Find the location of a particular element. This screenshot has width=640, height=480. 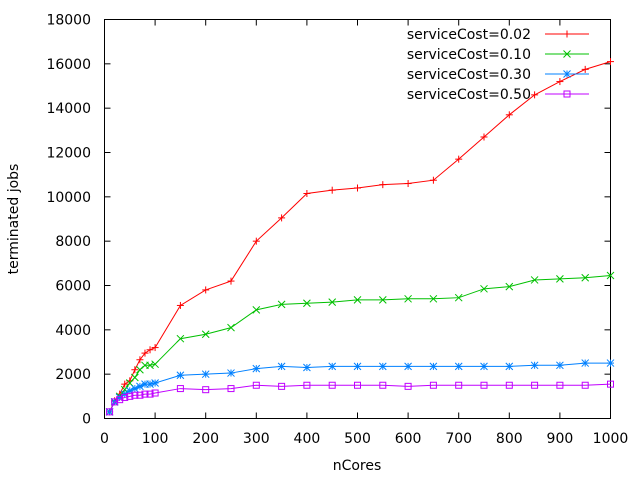

legend-item: serviceCost=0.10 is located at coordinates (498, 55).